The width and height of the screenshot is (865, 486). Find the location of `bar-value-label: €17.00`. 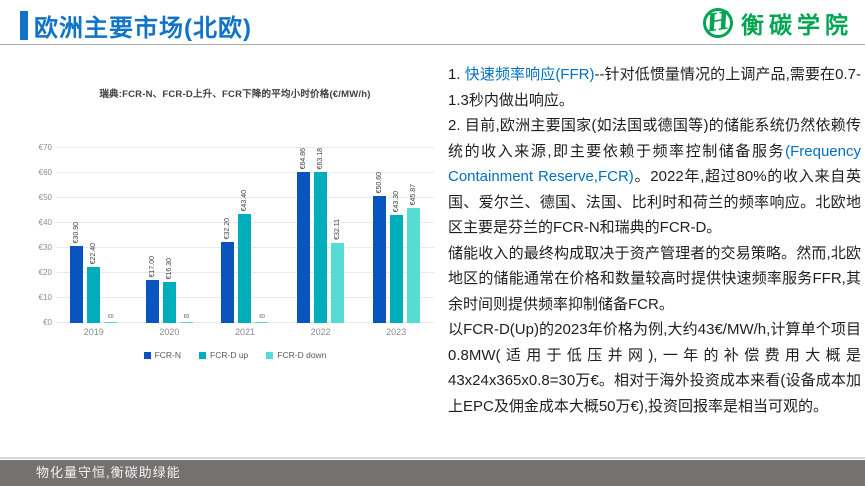

bar-value-label: €17.00 is located at coordinates (152, 266).